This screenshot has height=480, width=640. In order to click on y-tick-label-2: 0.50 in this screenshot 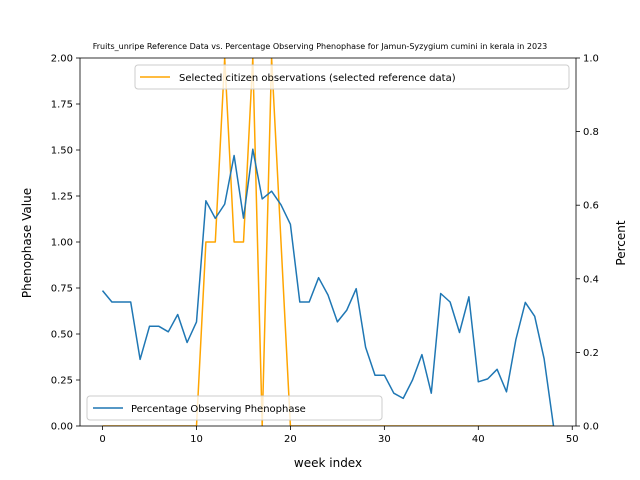, I will do `click(62, 335)`.